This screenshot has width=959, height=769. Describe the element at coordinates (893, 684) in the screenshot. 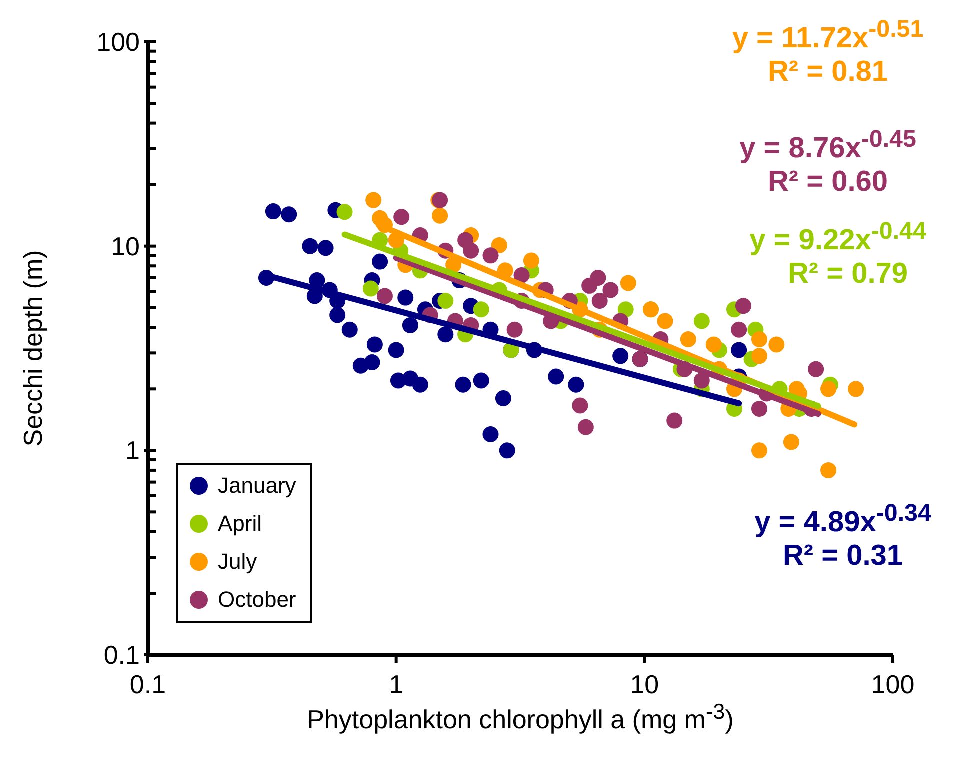

I see `x-tick-label: 100` at that location.